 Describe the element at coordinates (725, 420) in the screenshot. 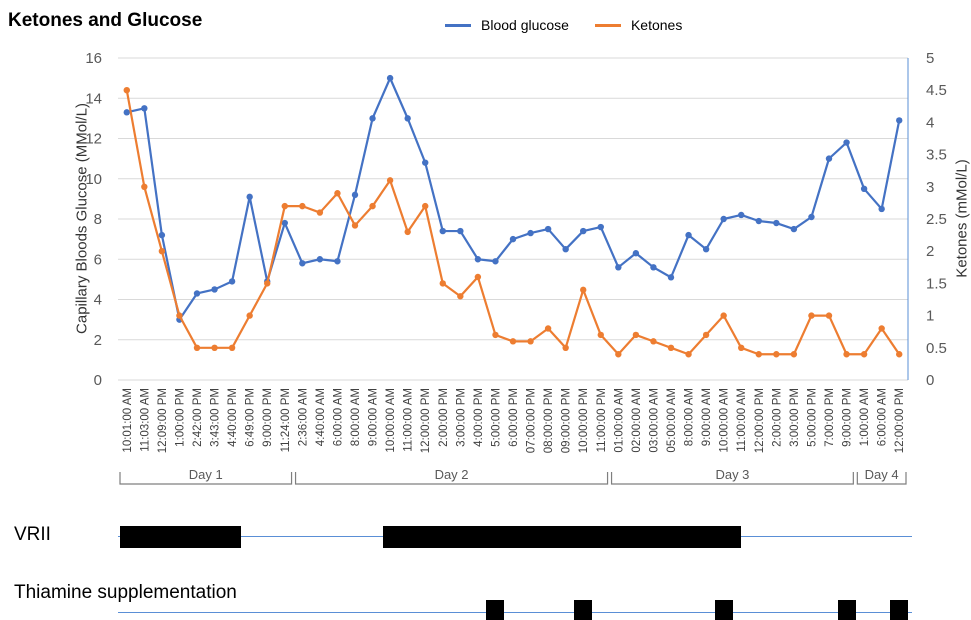

I see `x-tick-label: 10:00:00 AM` at that location.